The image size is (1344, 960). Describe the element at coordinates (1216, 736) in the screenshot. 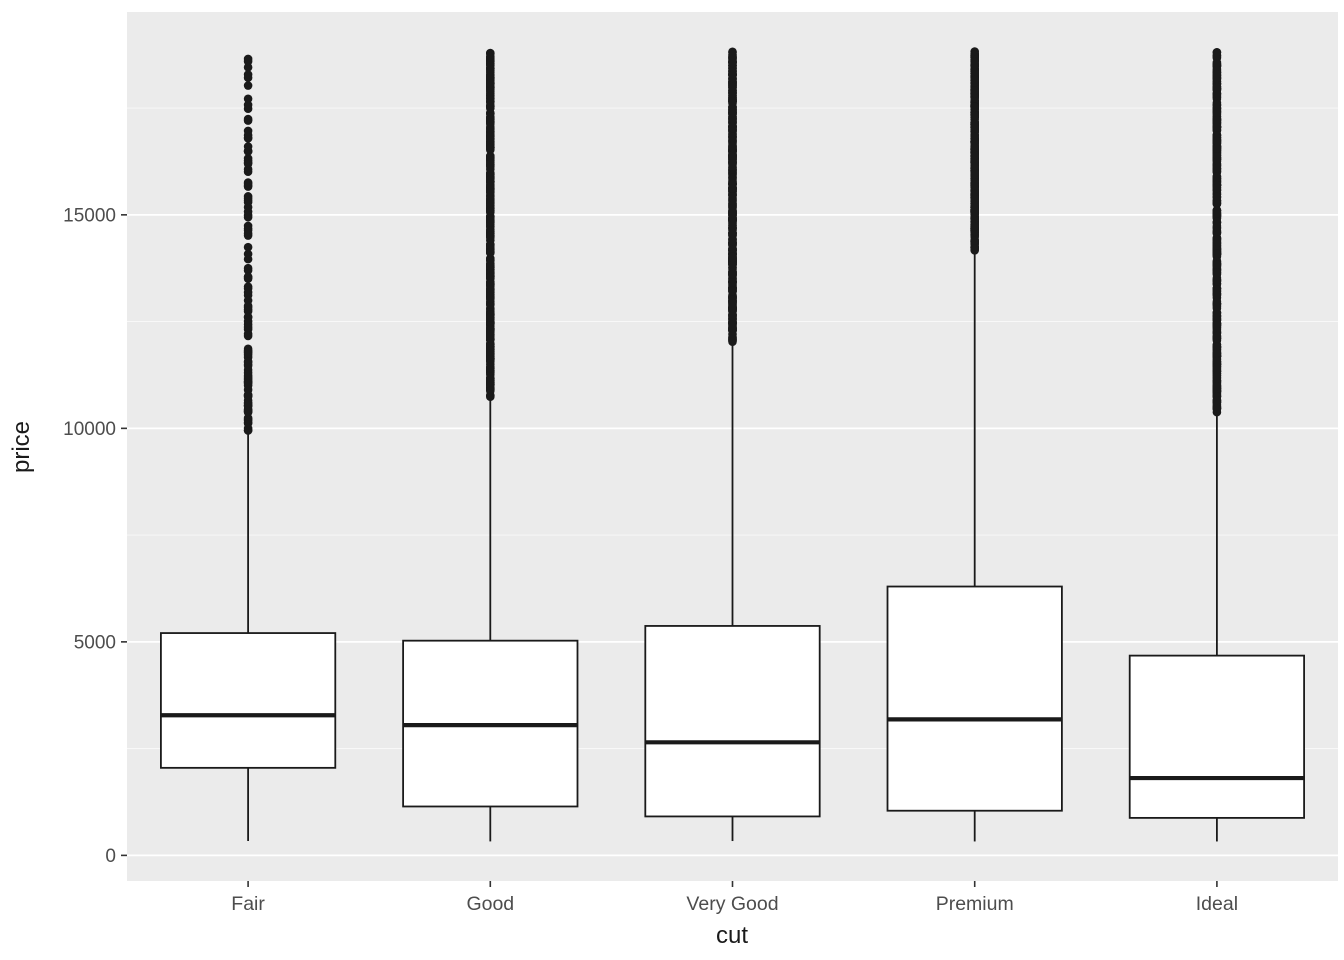

I see `box-ideal` at that location.